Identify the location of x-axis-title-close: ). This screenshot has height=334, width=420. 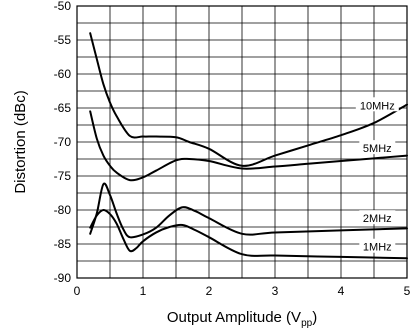
(314, 317).